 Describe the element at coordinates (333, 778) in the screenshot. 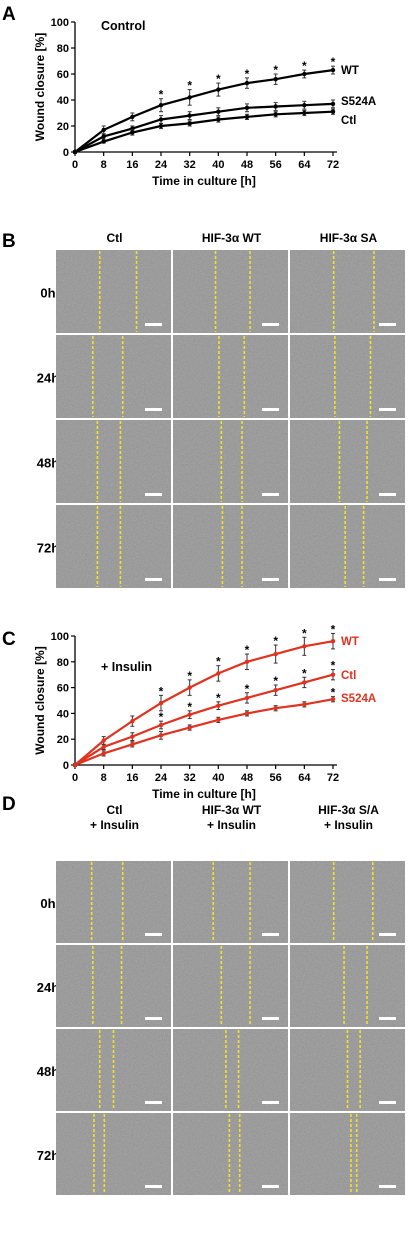

I see `x-tick-label: 72` at that location.